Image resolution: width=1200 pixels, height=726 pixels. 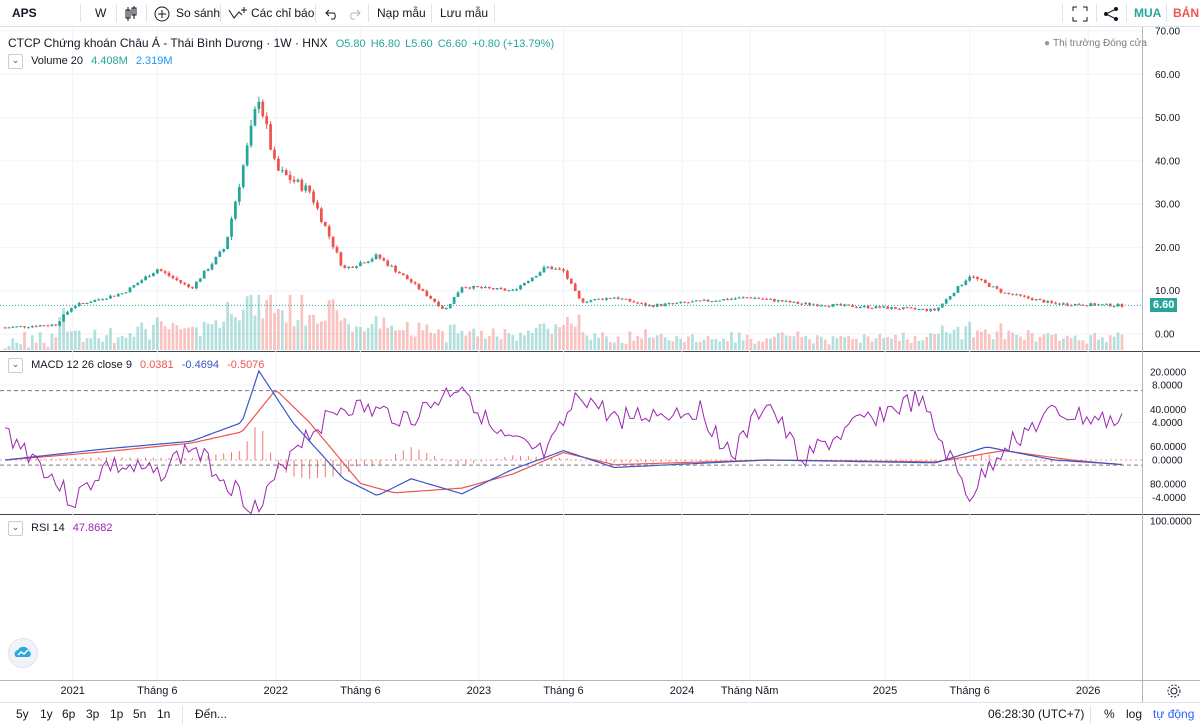 I want to click on range-1n: 1n, so click(x=164, y=714).